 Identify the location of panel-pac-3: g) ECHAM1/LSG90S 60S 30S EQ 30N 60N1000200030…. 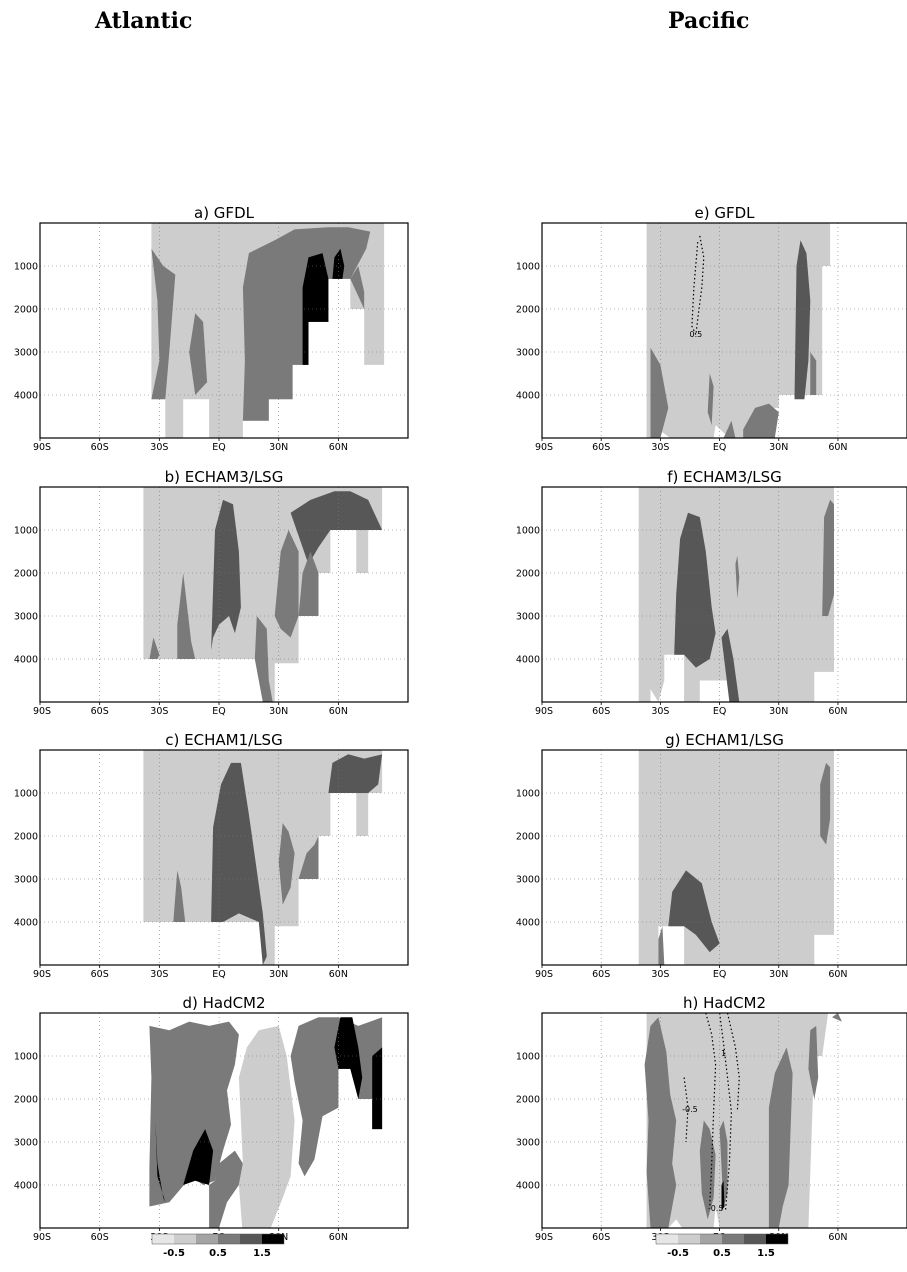
(711, 855).